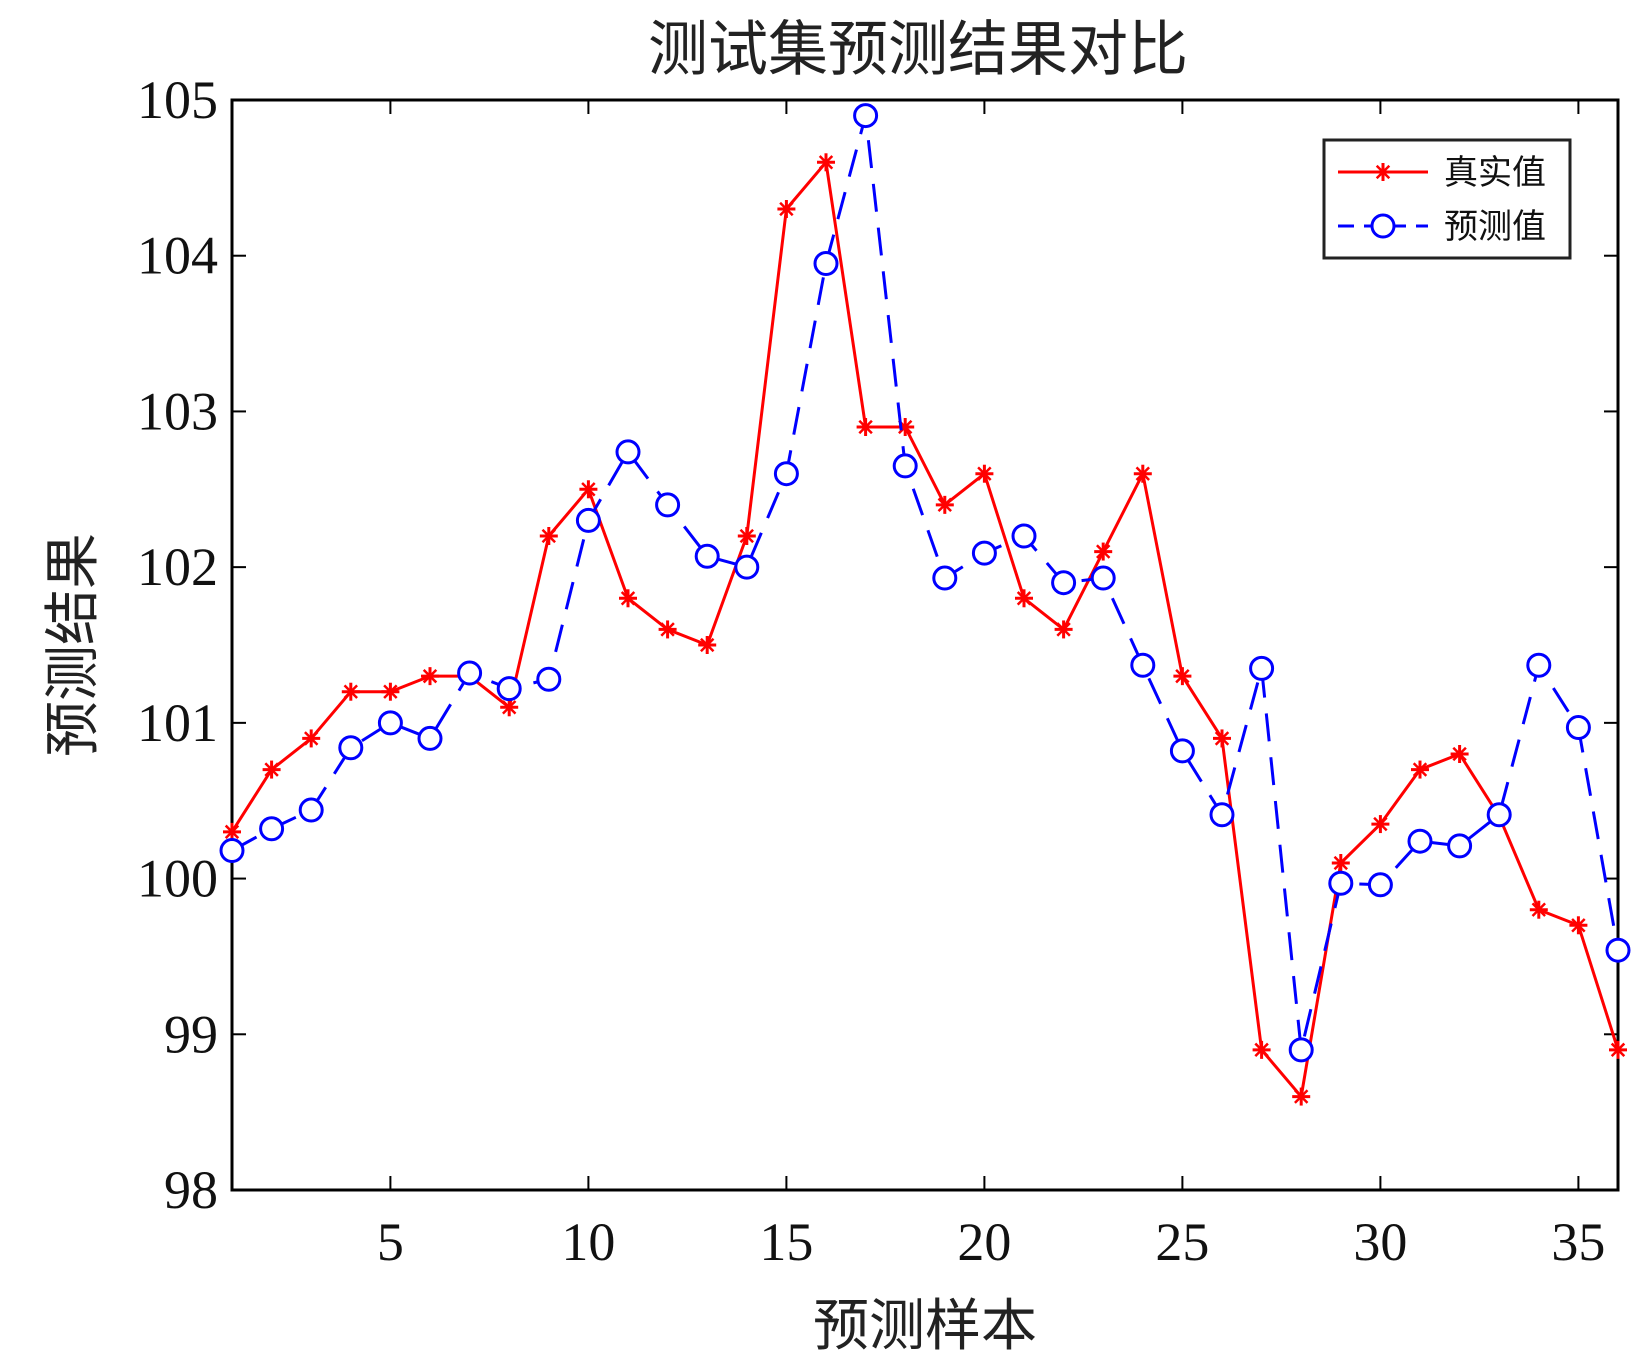 Image resolution: width=1636 pixels, height=1363 pixels. I want to click on legend: 真实值 预测值, so click(1447, 199).